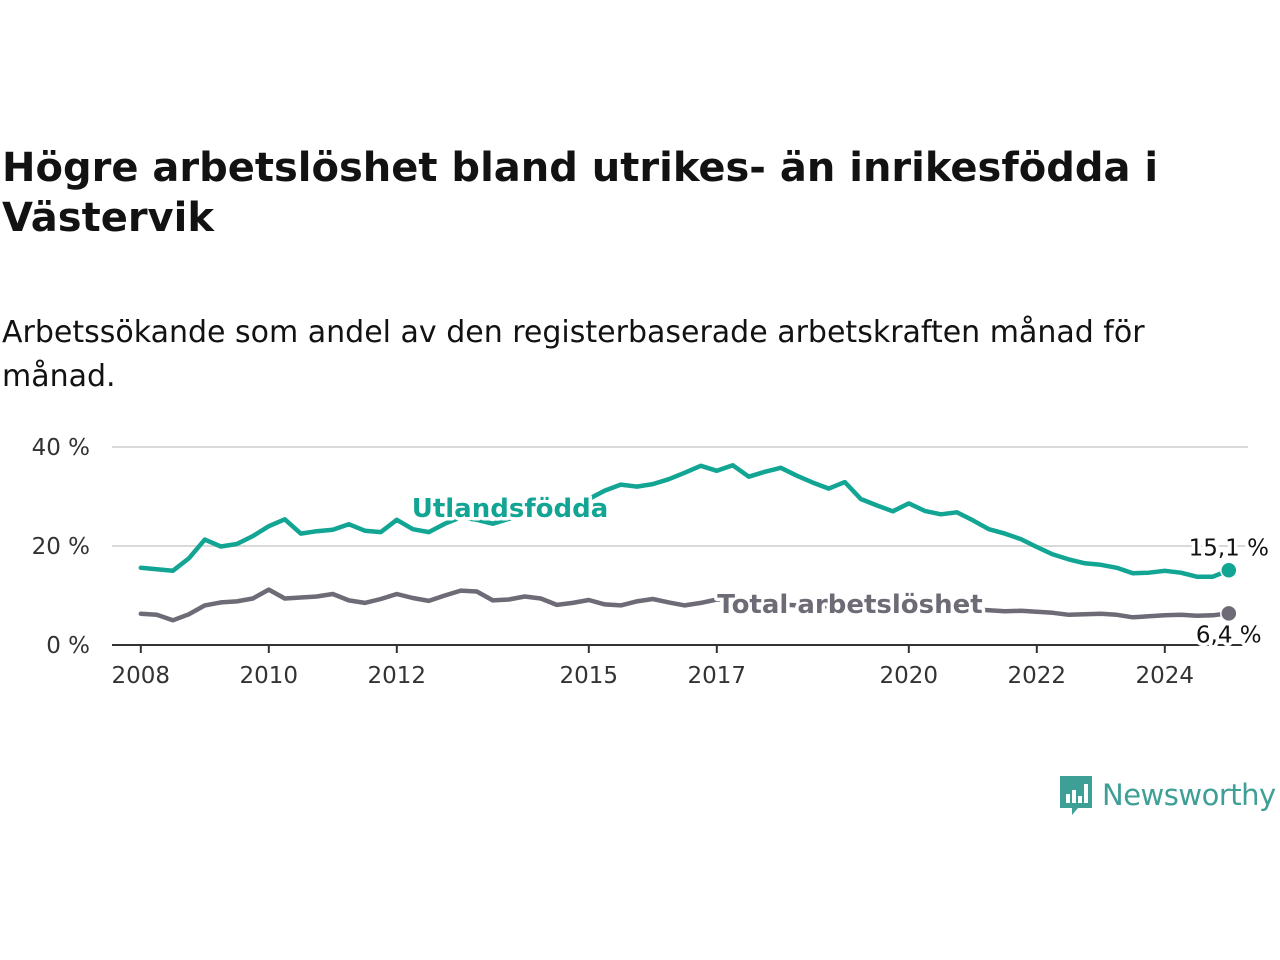 The height and width of the screenshot is (960, 1280). Describe the element at coordinates (680, 496) in the screenshot. I see `grid-lines` at that location.